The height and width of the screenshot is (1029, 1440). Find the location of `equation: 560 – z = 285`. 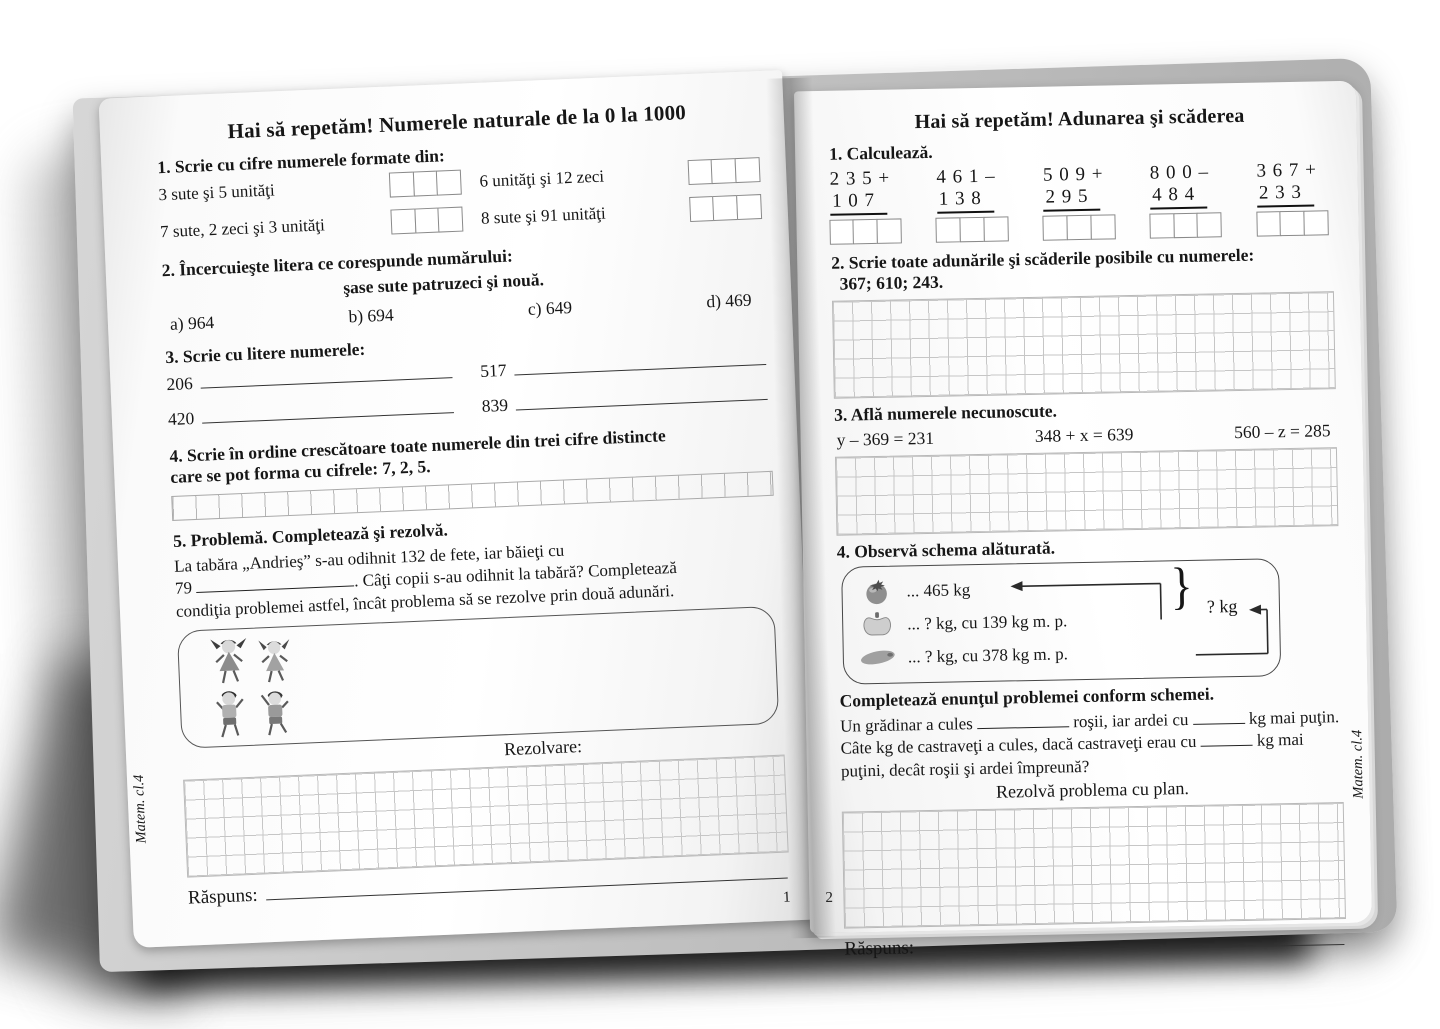

equation: 560 – z = 285 is located at coordinates (1282, 431).